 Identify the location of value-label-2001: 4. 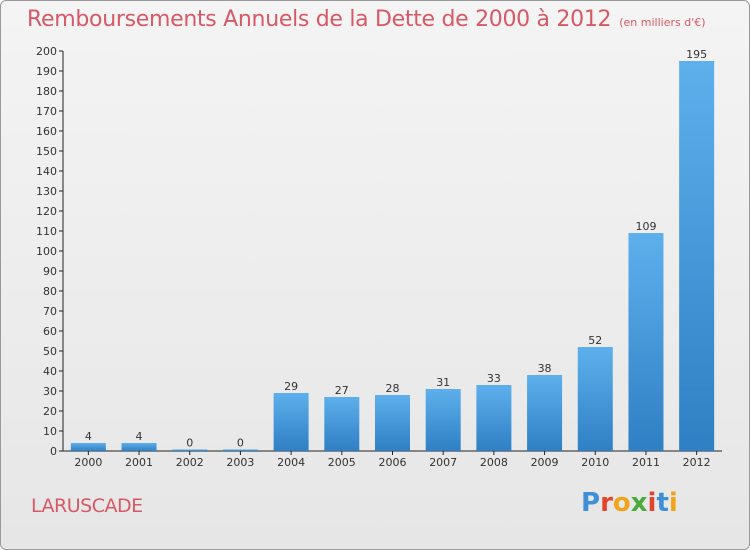
(139, 436).